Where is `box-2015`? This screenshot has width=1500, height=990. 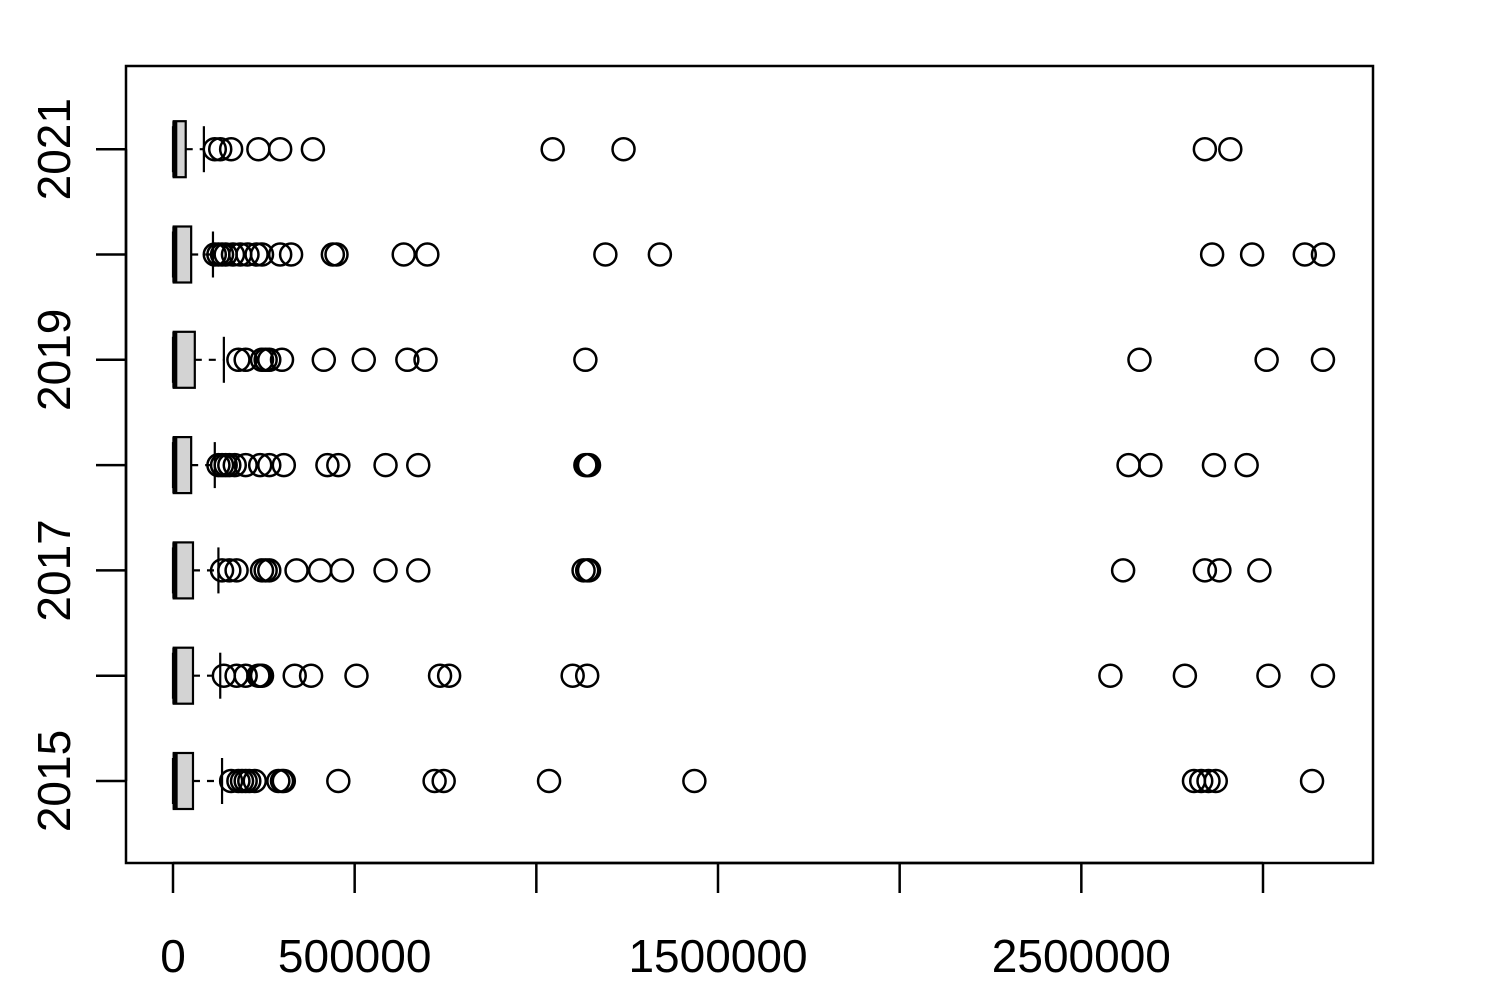 box-2015 is located at coordinates (748, 781).